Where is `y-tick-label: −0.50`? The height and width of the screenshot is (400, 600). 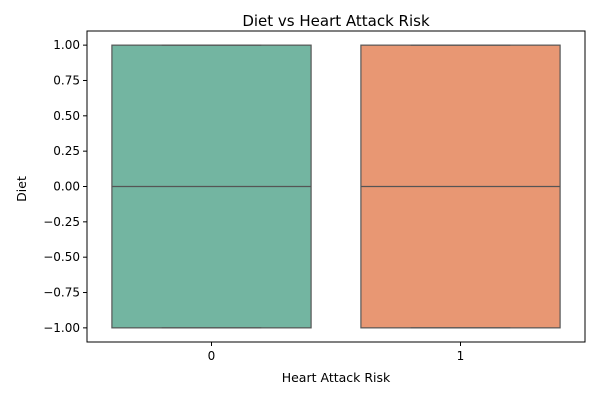 y-tick-label: −0.50 is located at coordinates (61, 257).